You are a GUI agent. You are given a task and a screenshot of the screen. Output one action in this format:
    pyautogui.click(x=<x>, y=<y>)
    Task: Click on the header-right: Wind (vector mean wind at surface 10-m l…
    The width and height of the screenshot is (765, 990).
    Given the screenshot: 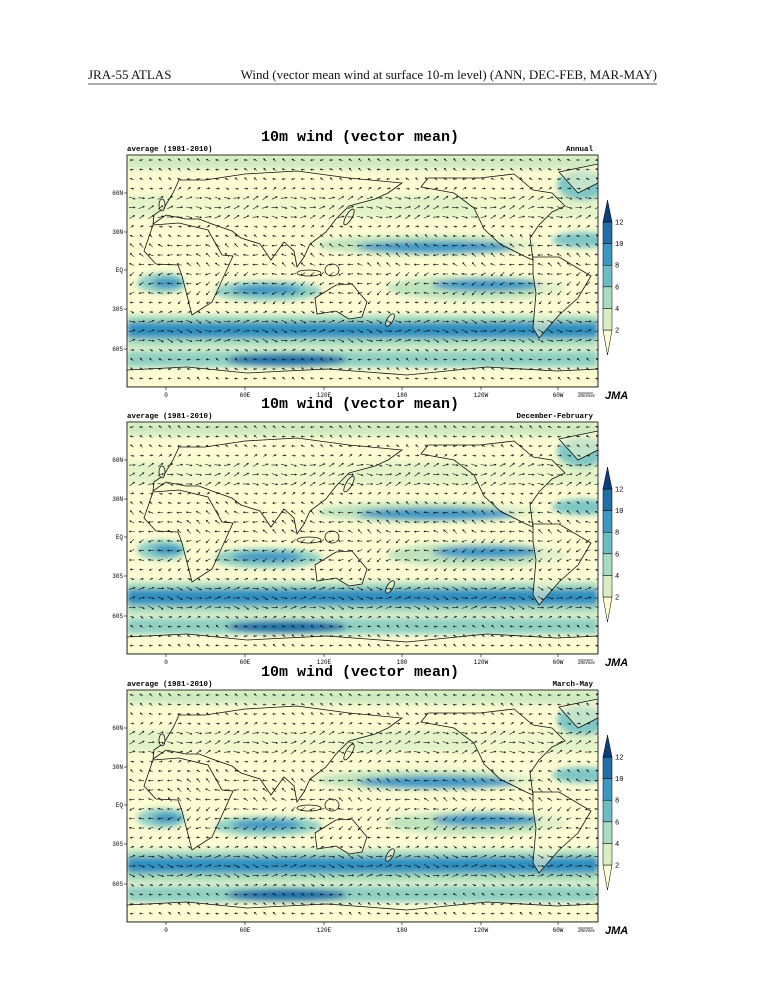 What is the action you would take?
    pyautogui.click(x=449, y=74)
    